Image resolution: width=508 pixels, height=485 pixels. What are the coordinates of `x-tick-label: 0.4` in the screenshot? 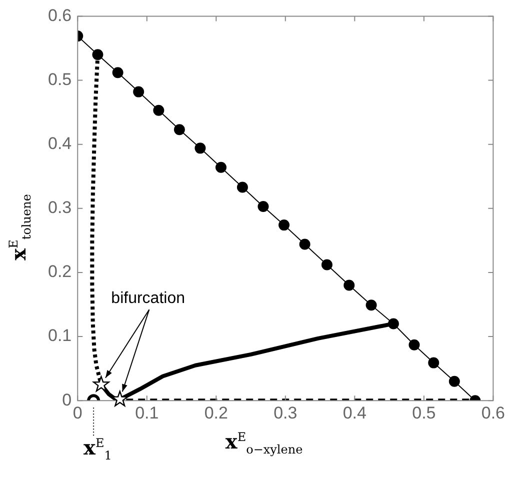 It's located at (354, 412).